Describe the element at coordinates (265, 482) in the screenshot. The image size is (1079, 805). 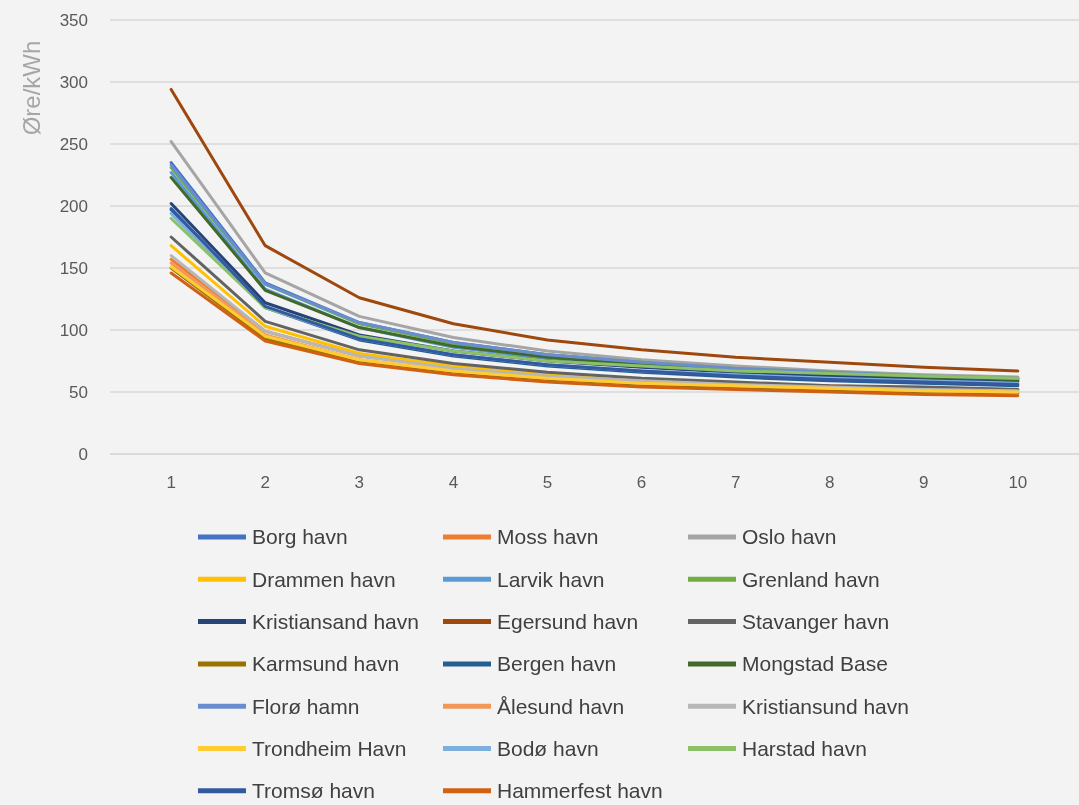
I see `x-tick-label: 2` at that location.